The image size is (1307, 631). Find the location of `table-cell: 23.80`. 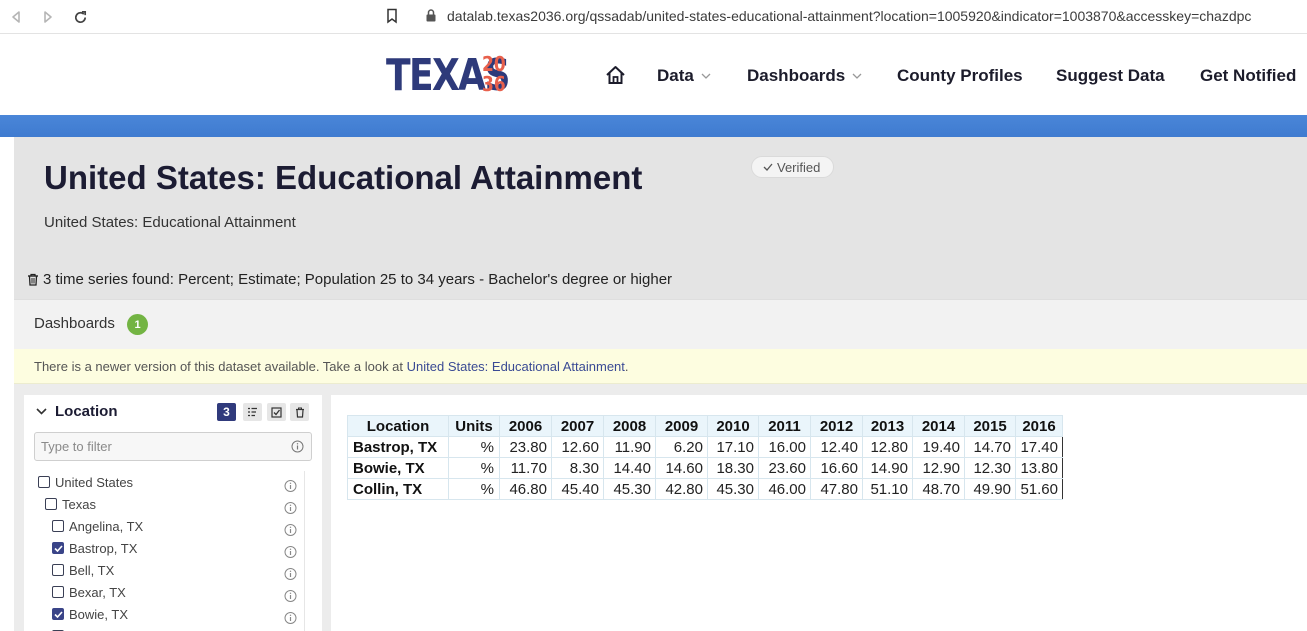

table-cell: 23.80 is located at coordinates (525, 447).